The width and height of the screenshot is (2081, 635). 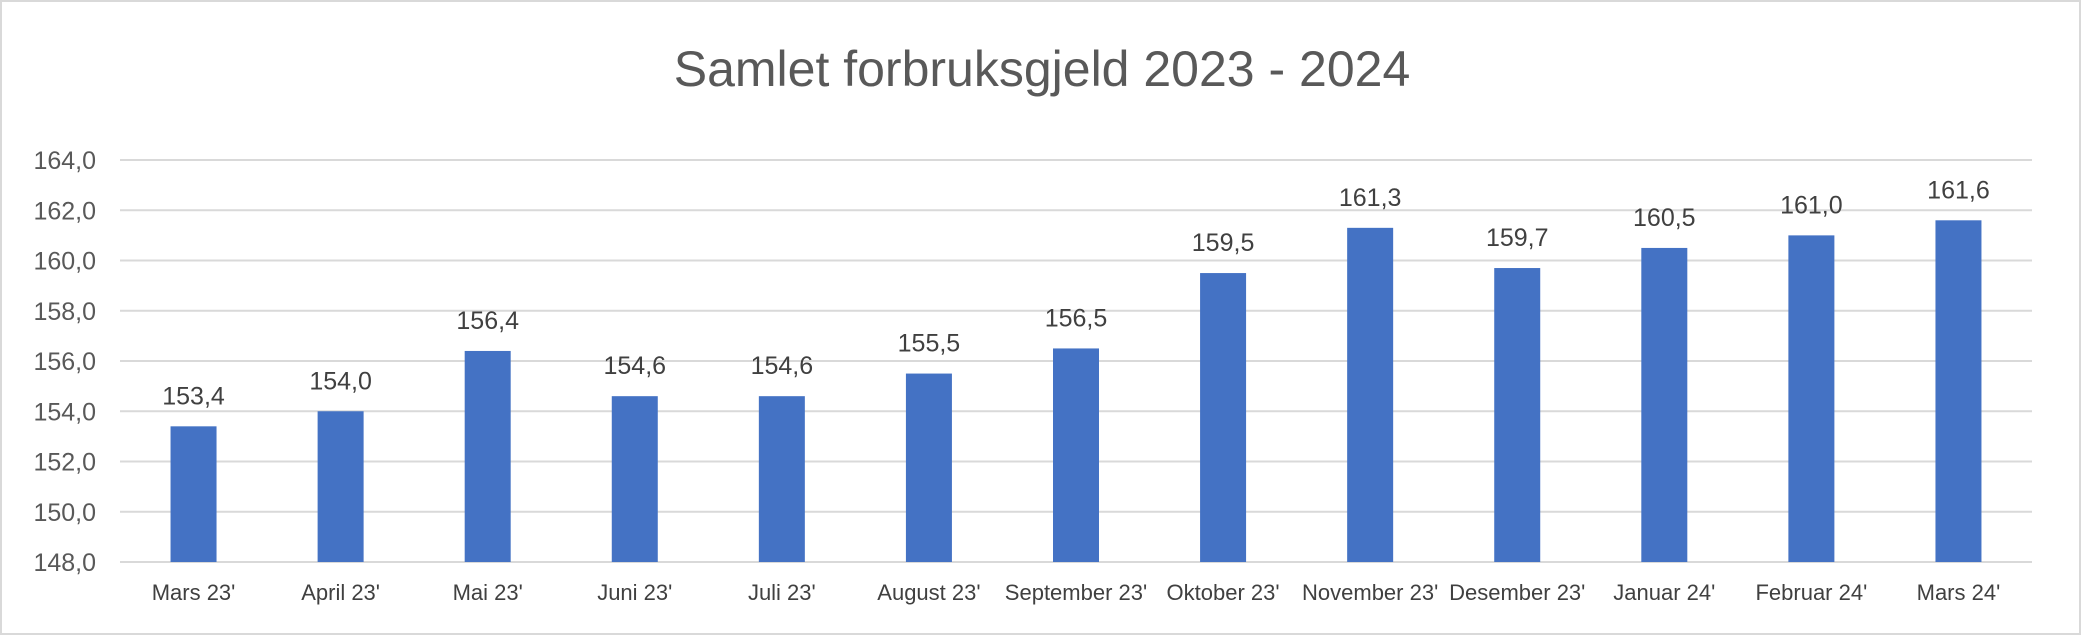 I want to click on x-tick-label: Mai 23', so click(x=488, y=592).